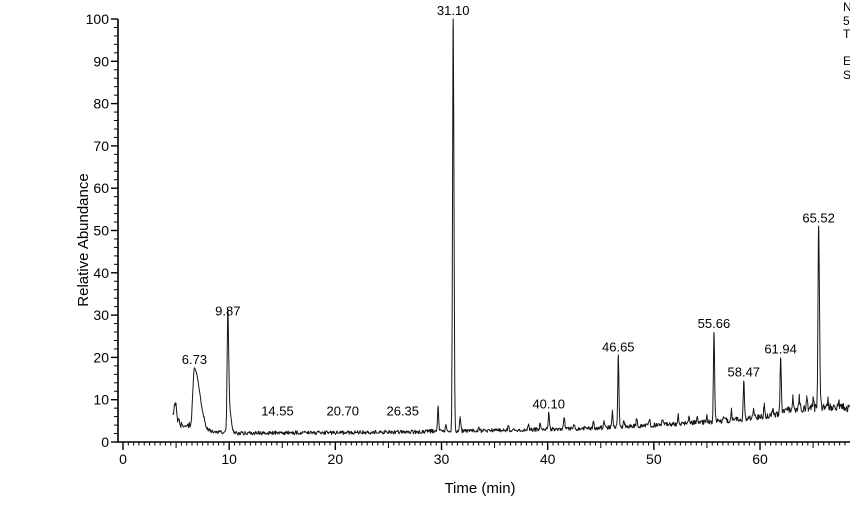  I want to click on y-tick-label: 50, so click(101, 231).